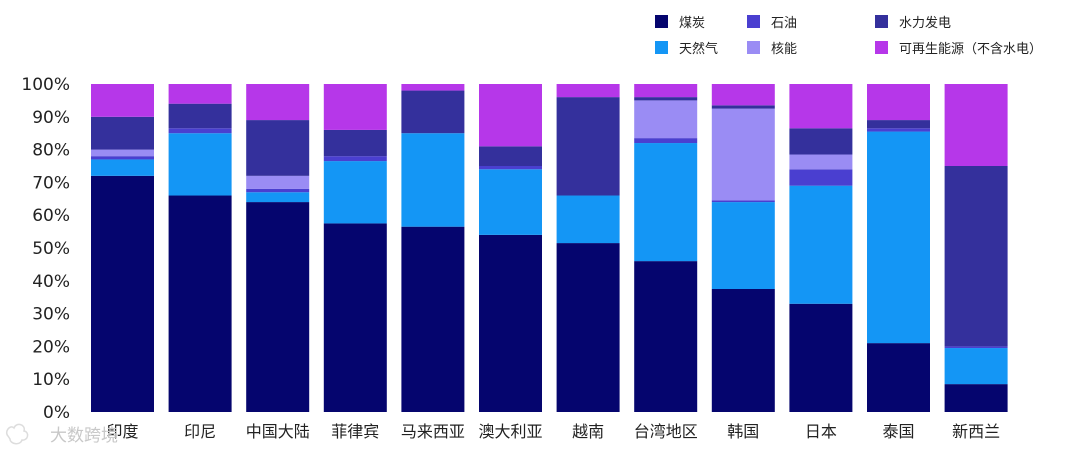  Describe the element at coordinates (51, 249) in the screenshot. I see `y-tick-label: 50%` at that location.